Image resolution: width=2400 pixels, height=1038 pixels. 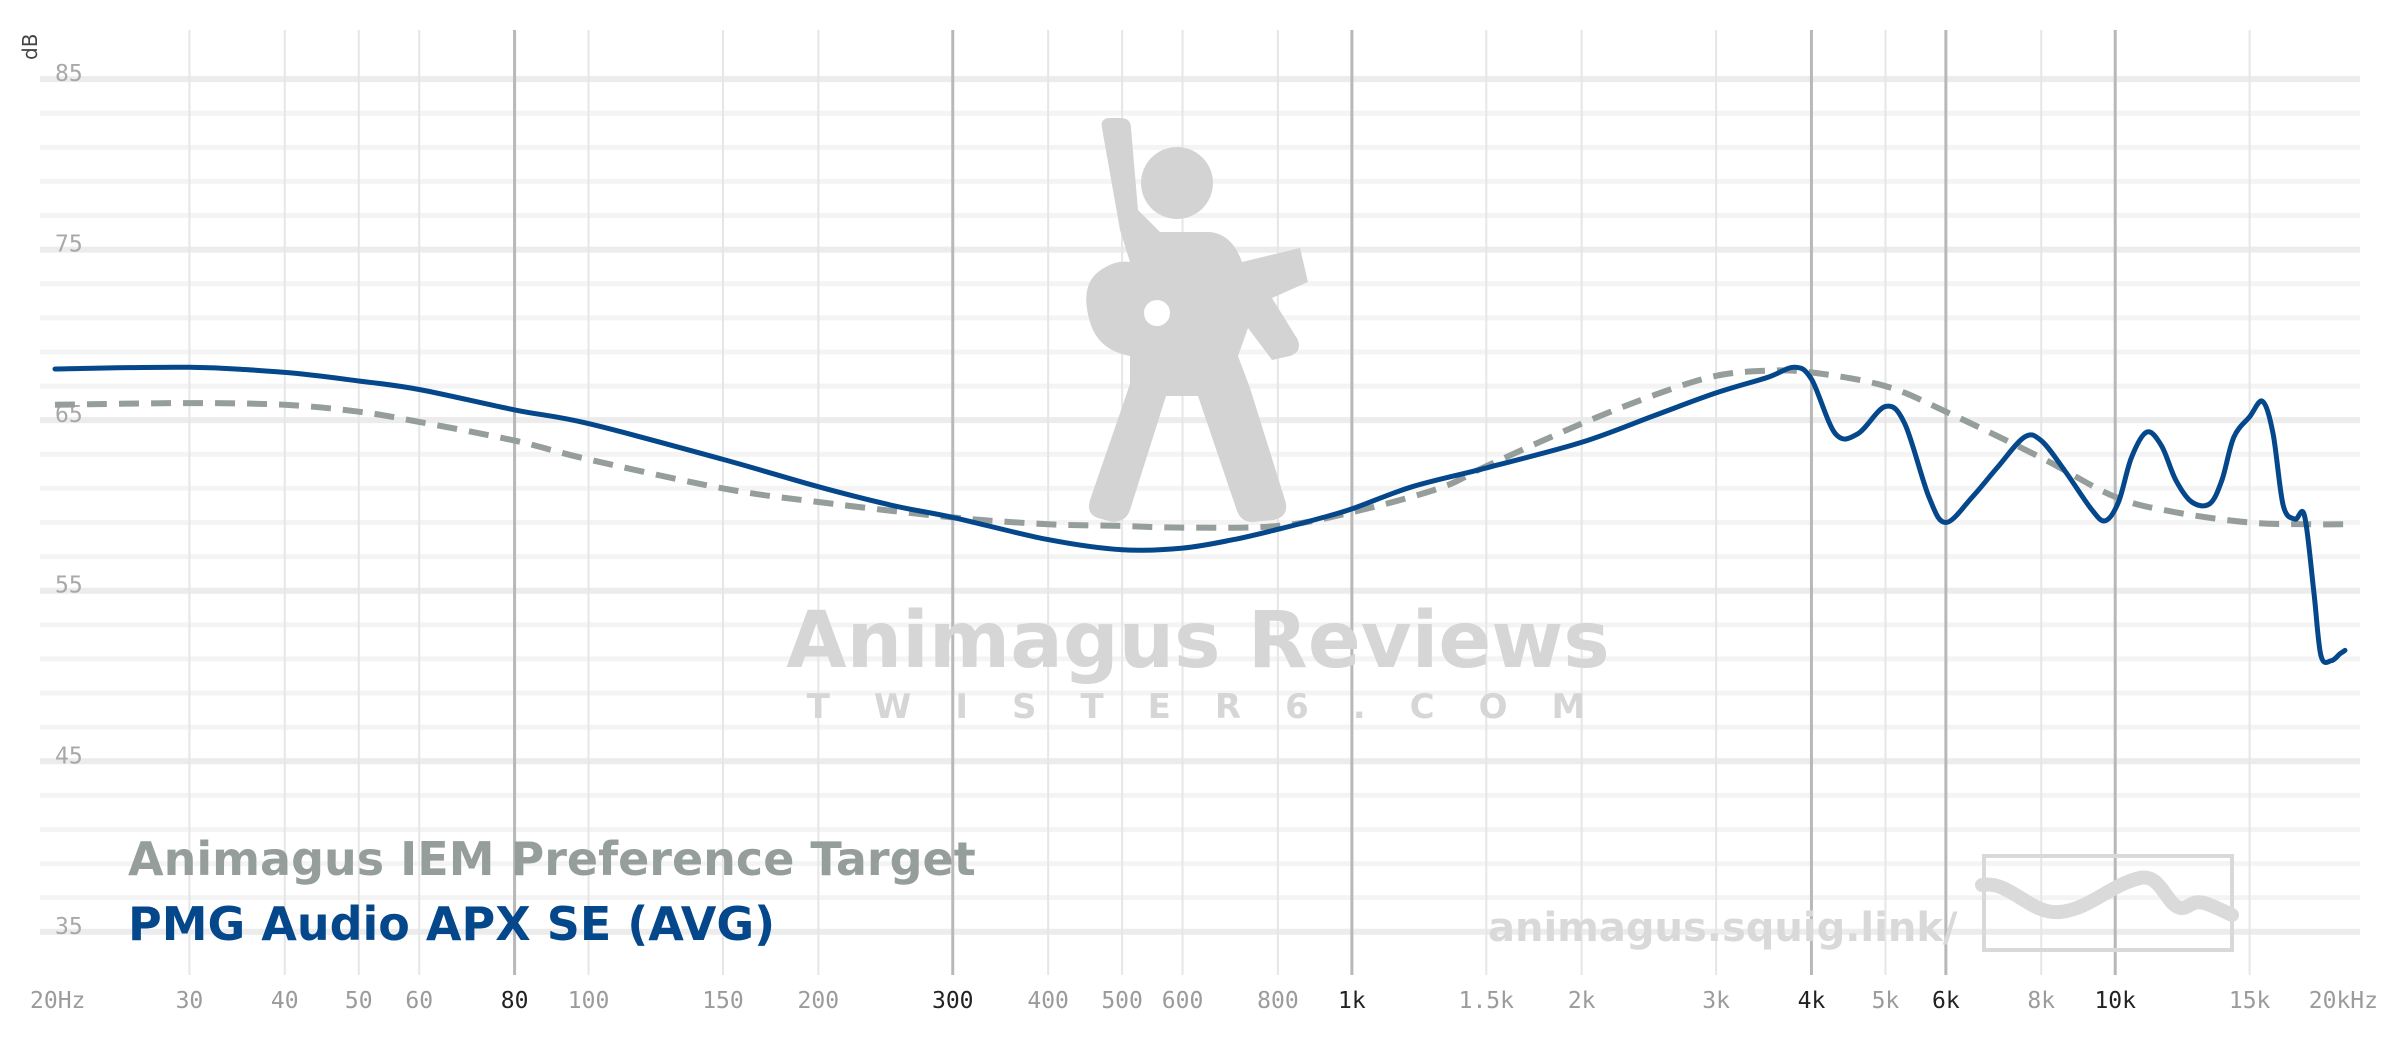 What do you see at coordinates (69, 245) in the screenshot?
I see `y-tick-label: 75` at bounding box center [69, 245].